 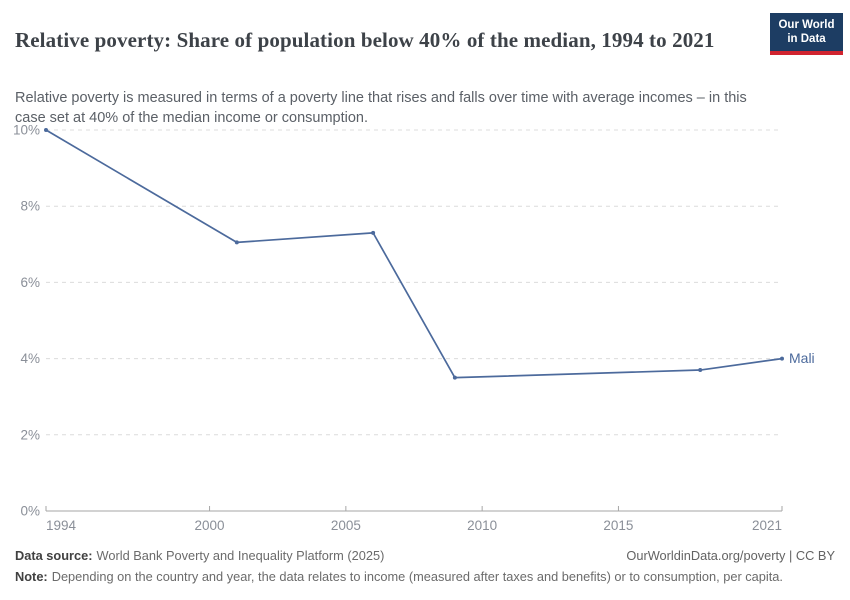 I want to click on data-source-label: Data source:, so click(x=54, y=555).